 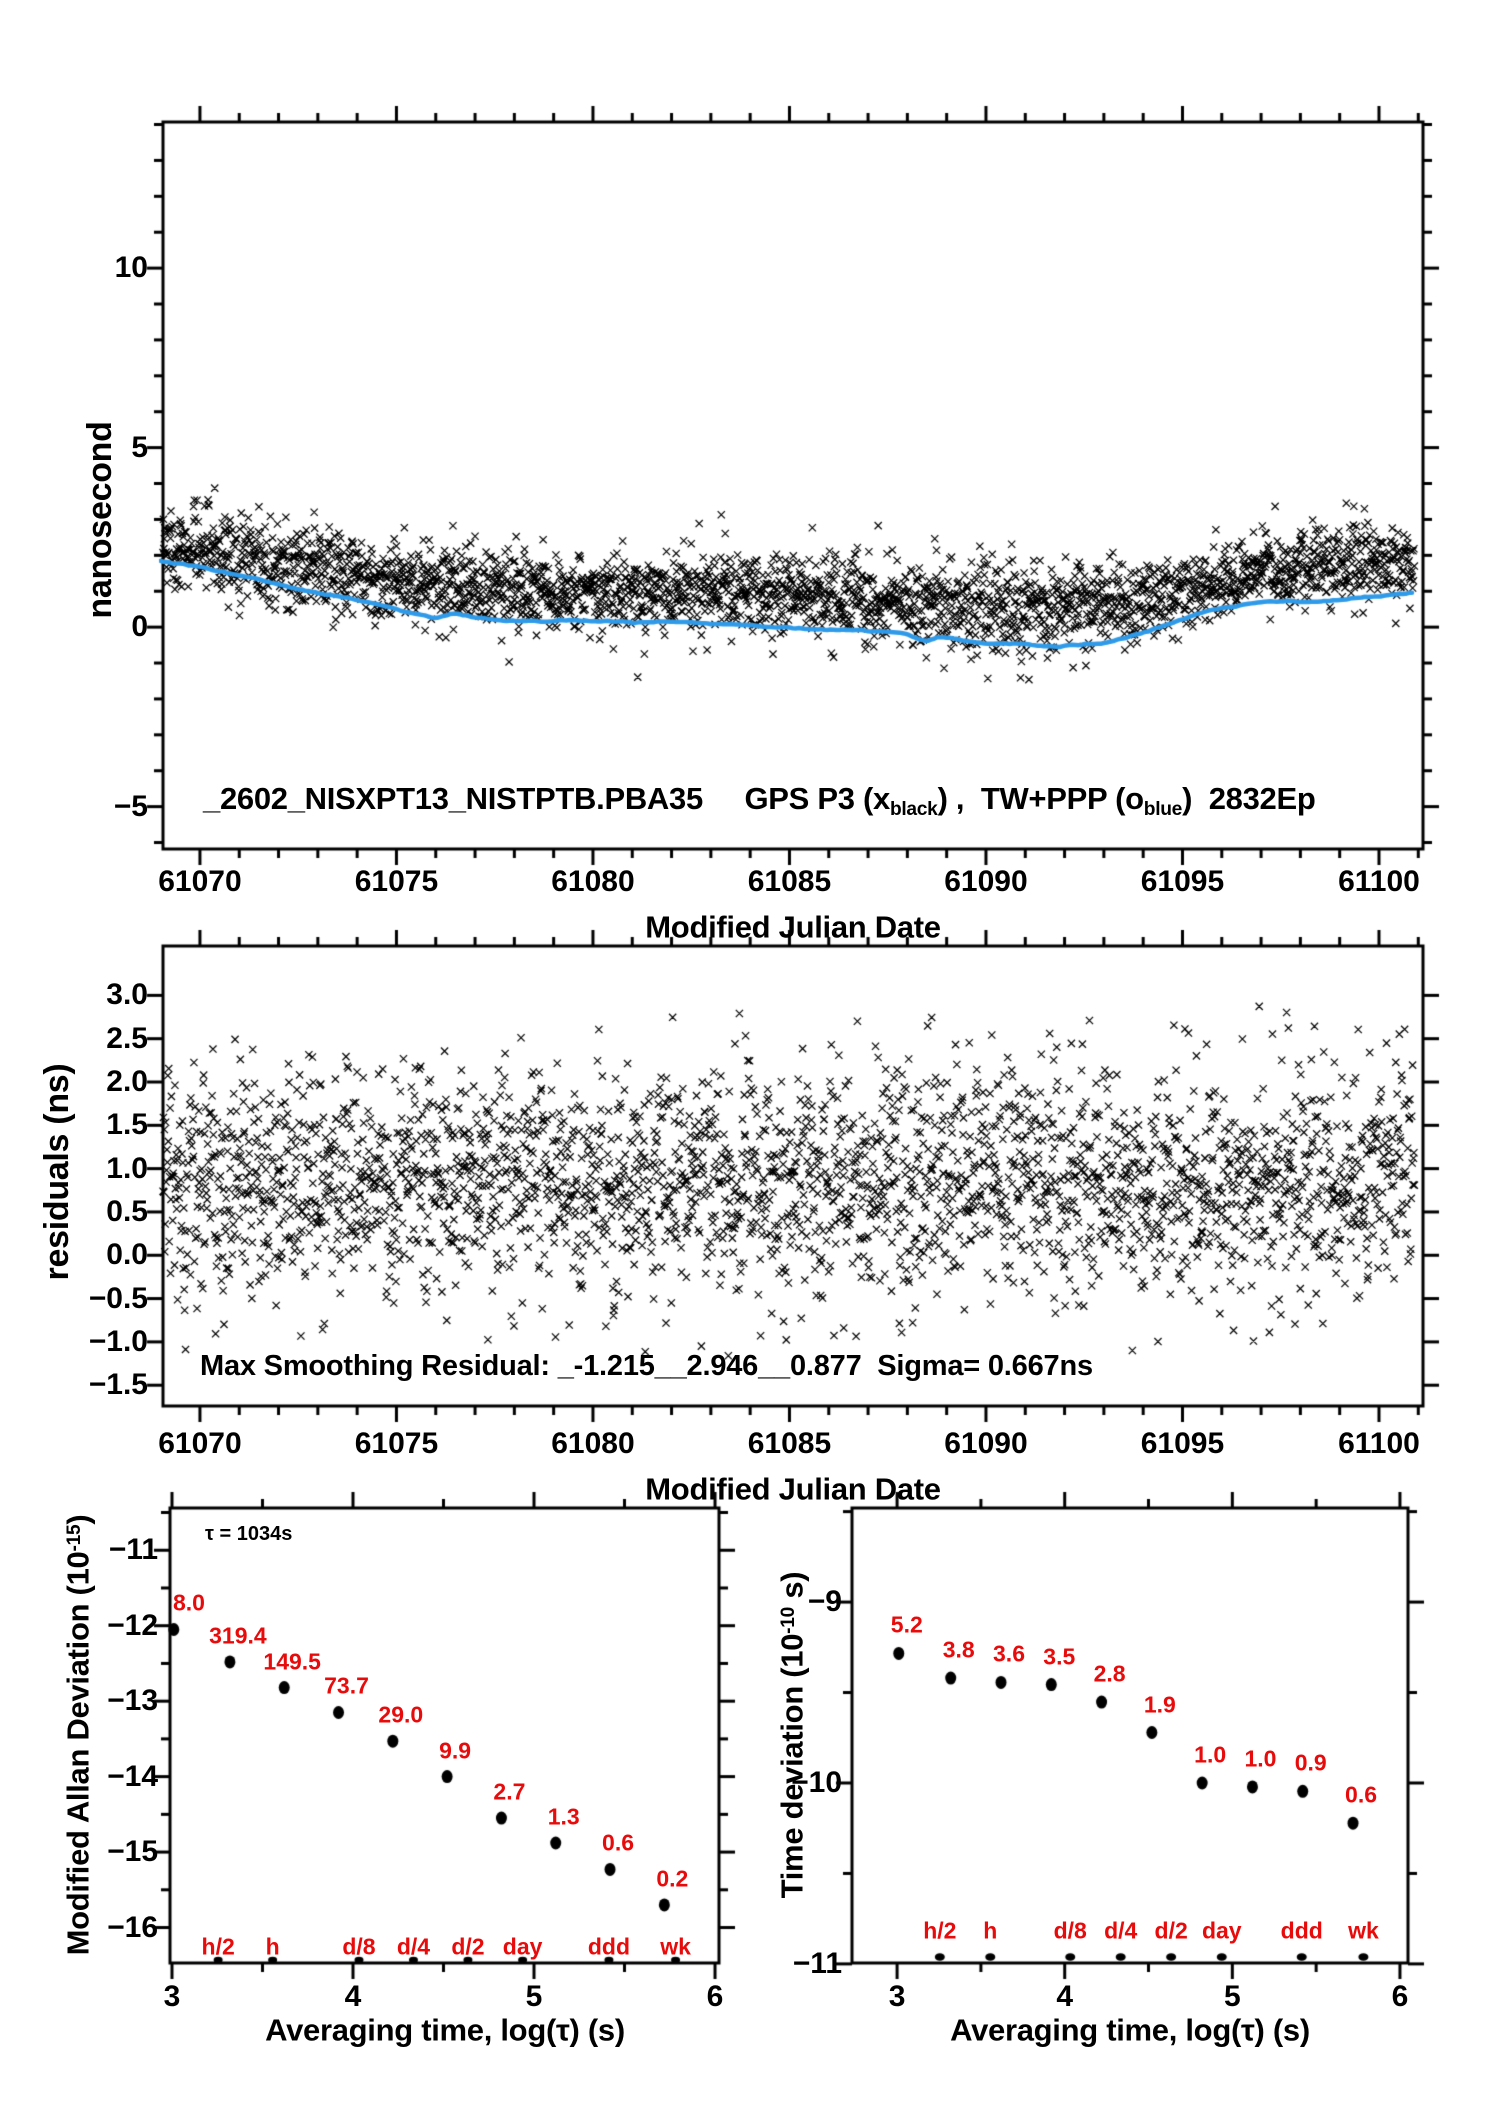 What do you see at coordinates (897, 1996) in the screenshot?
I see `p4-x-tick-label: 3` at bounding box center [897, 1996].